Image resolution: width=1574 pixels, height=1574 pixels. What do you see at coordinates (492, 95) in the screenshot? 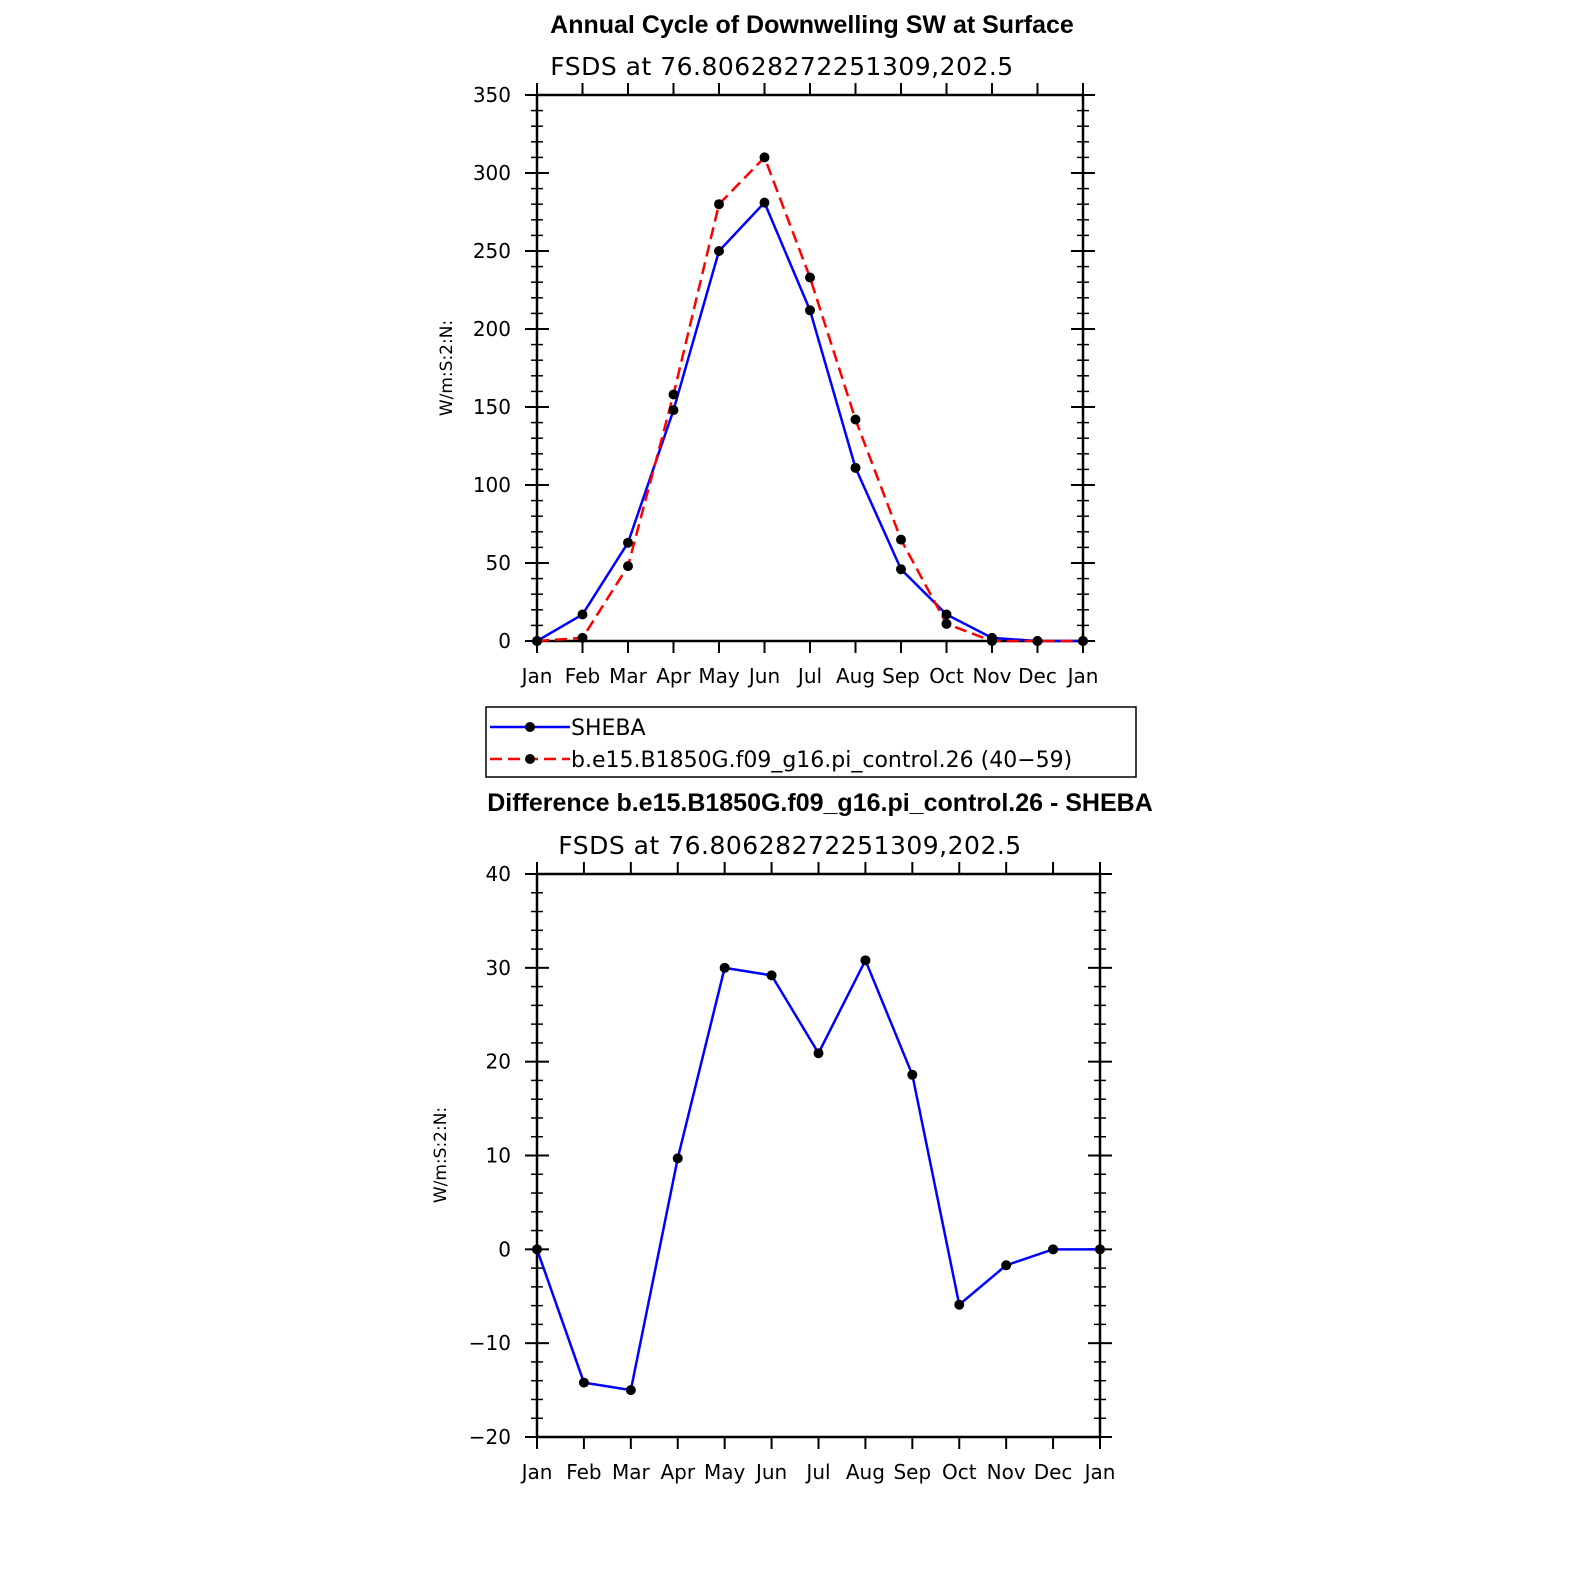
I see `y-tick-label: 350` at bounding box center [492, 95].